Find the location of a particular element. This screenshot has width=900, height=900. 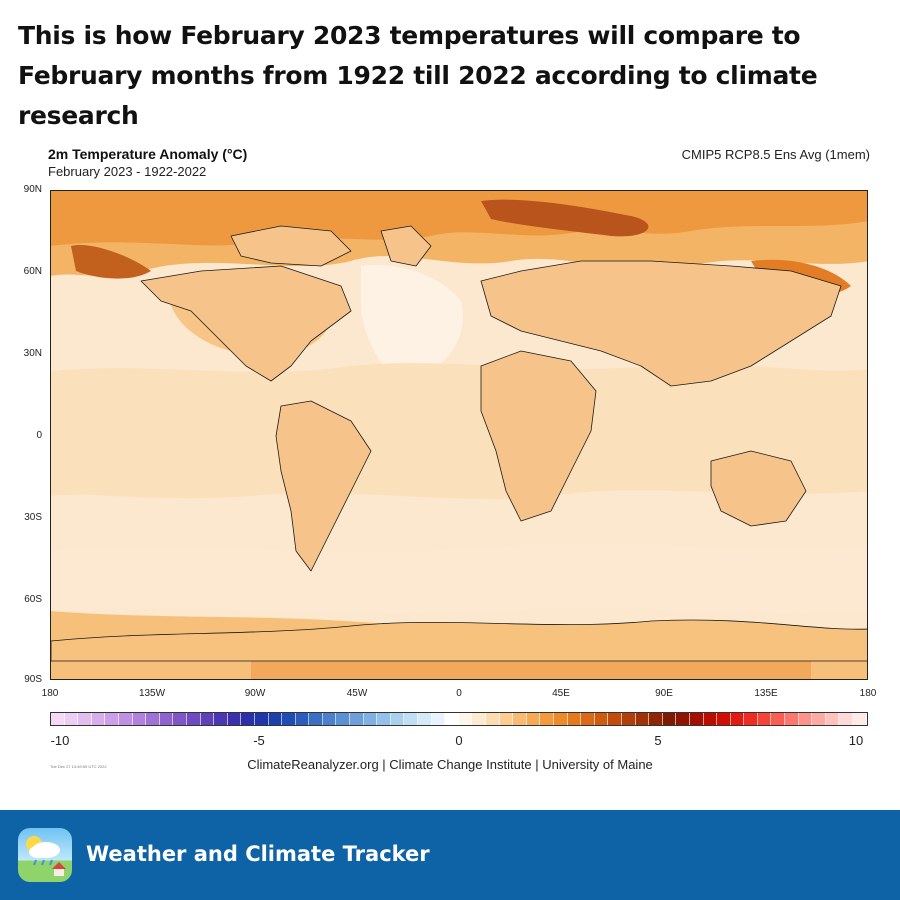

colorbar-label-neg10: -10 is located at coordinates (60, 740).